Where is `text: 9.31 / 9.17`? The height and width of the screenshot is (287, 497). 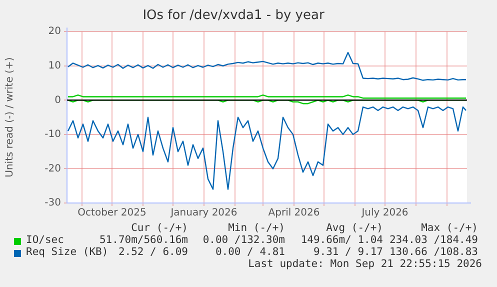
text: 9.31 / 9.17 is located at coordinates (348, 252).